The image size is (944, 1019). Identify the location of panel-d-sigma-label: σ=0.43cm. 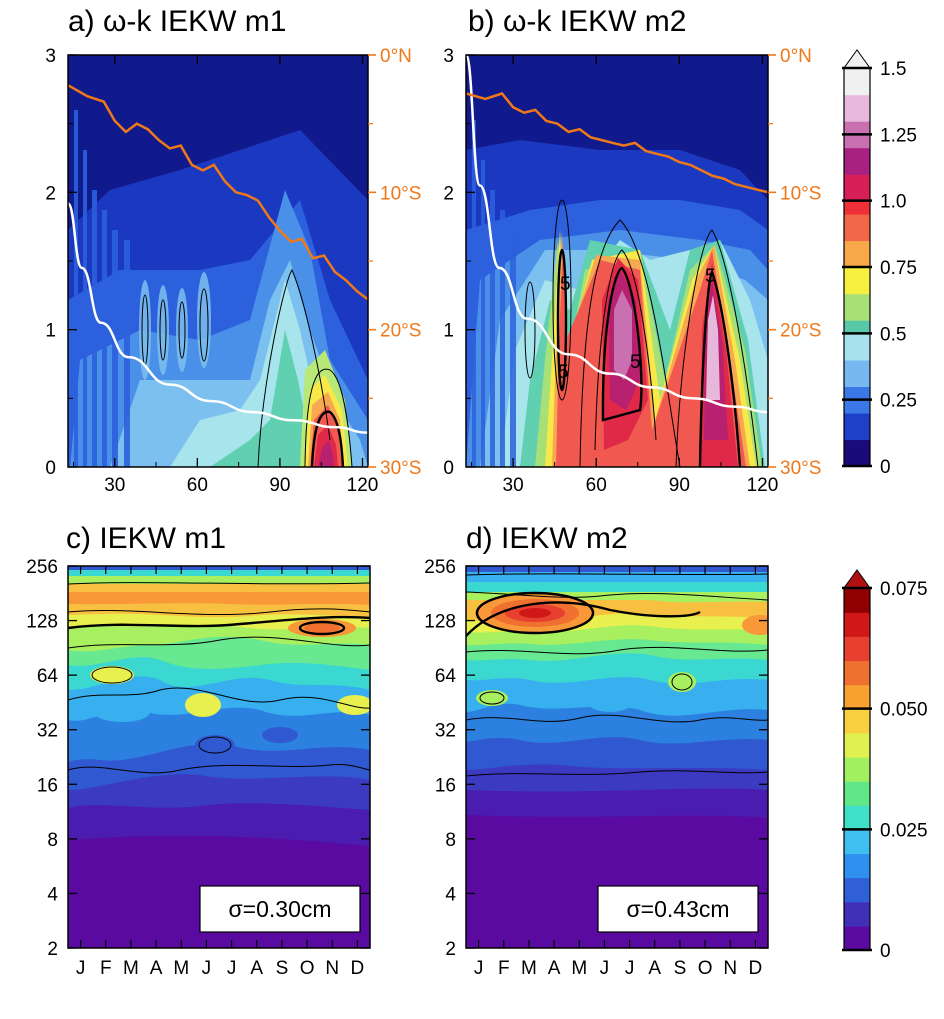
(677, 909).